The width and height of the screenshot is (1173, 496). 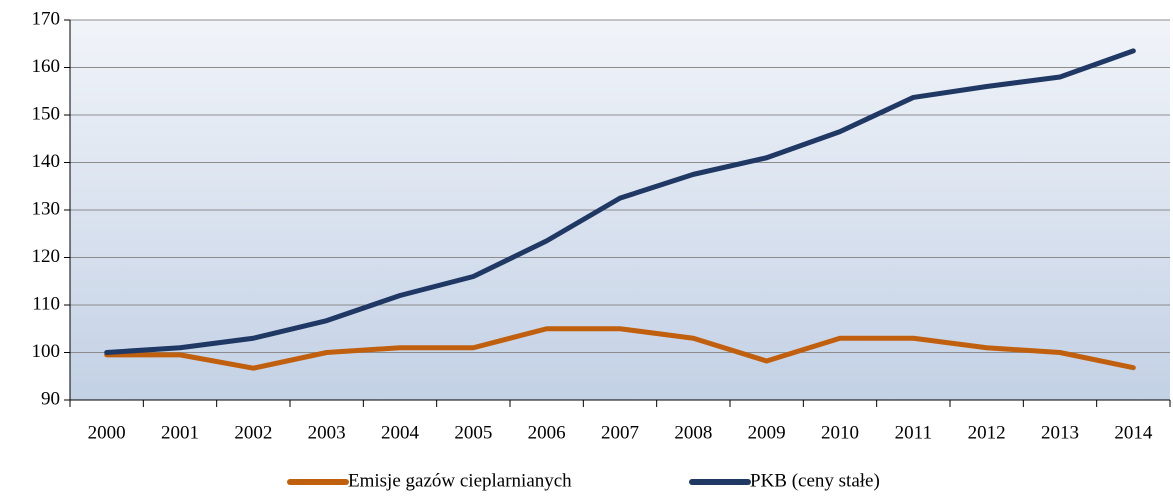 I want to click on y-tick-label: 130, so click(x=46, y=208).